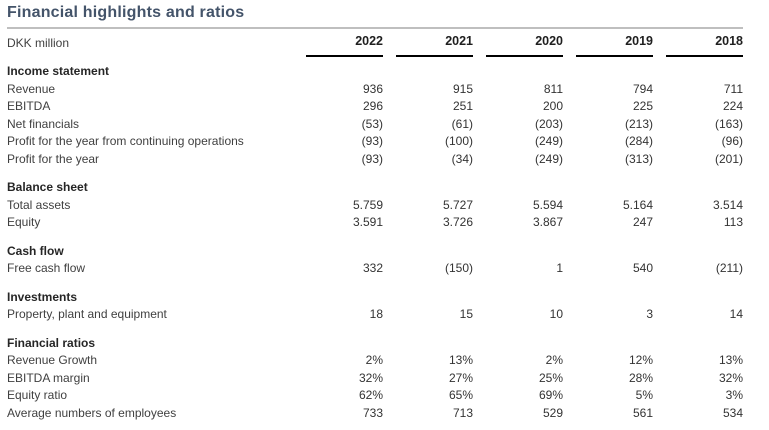 The width and height of the screenshot is (769, 430). What do you see at coordinates (466, 314) in the screenshot?
I see `value-cell: 15` at bounding box center [466, 314].